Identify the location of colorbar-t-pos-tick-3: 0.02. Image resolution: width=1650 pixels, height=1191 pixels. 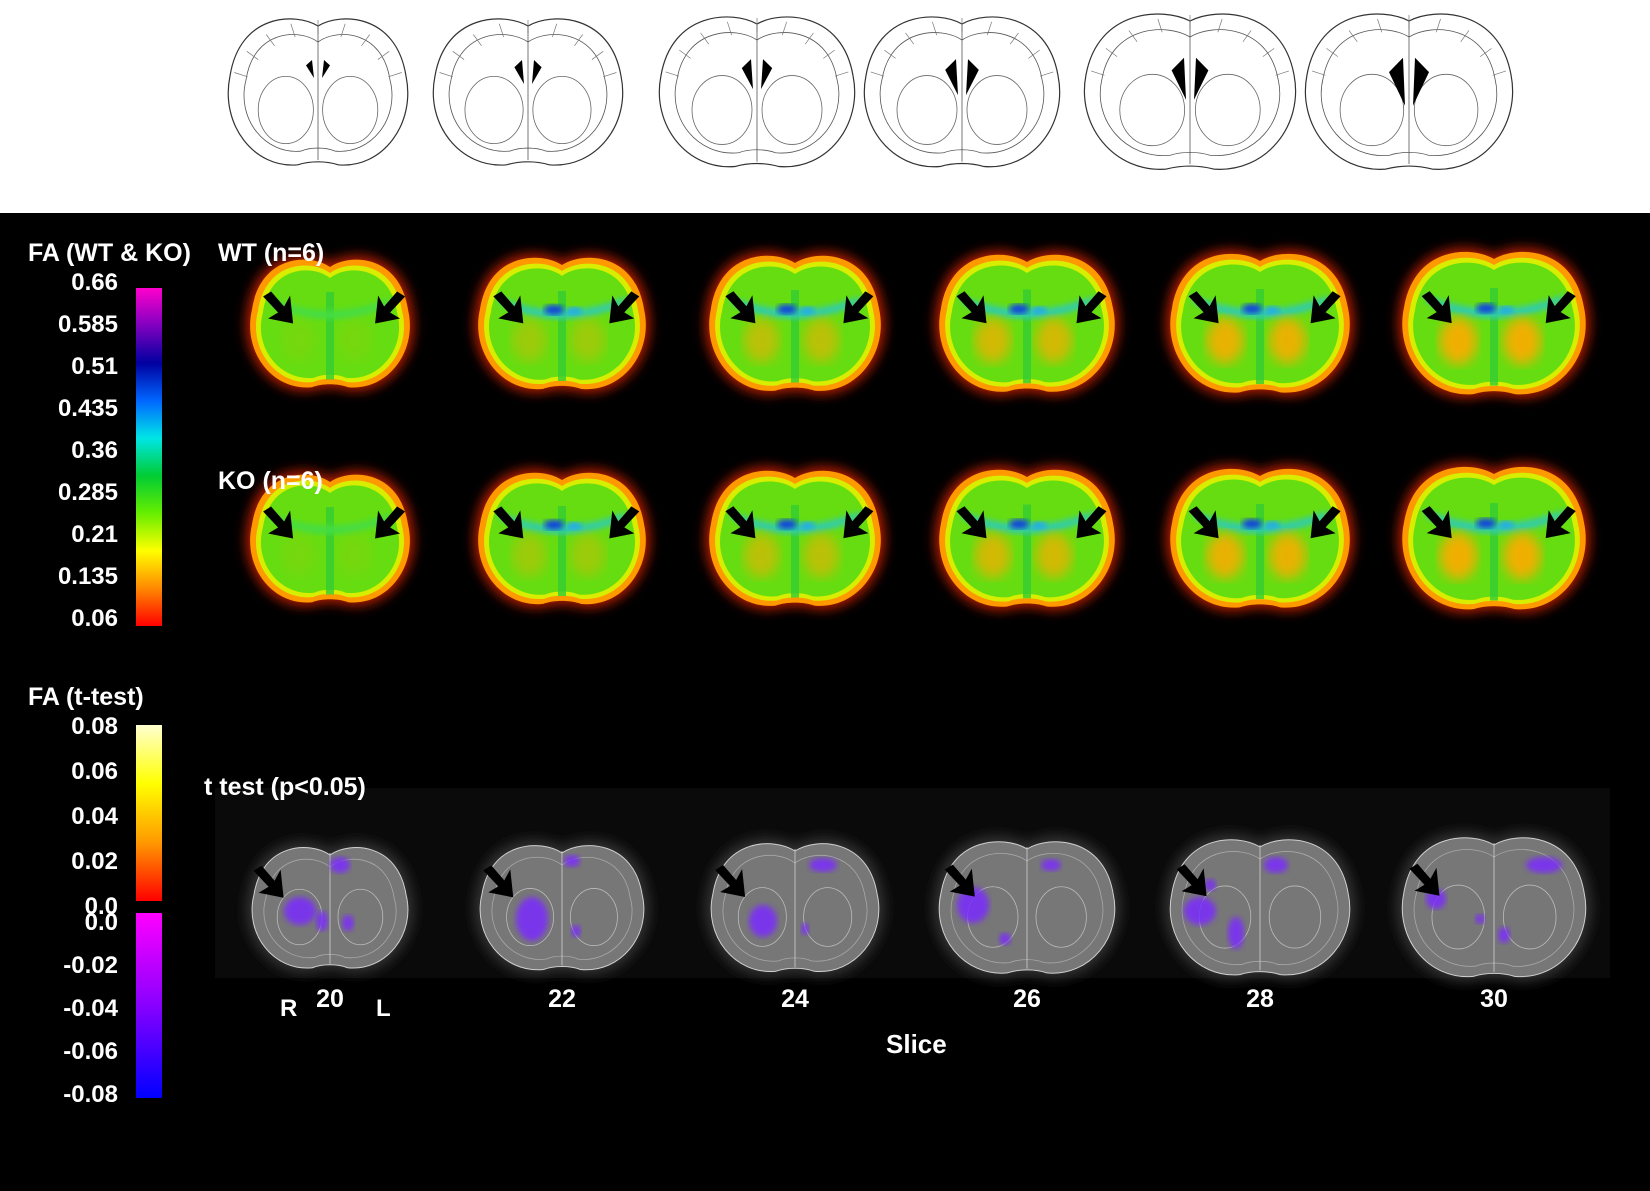
(94, 861).